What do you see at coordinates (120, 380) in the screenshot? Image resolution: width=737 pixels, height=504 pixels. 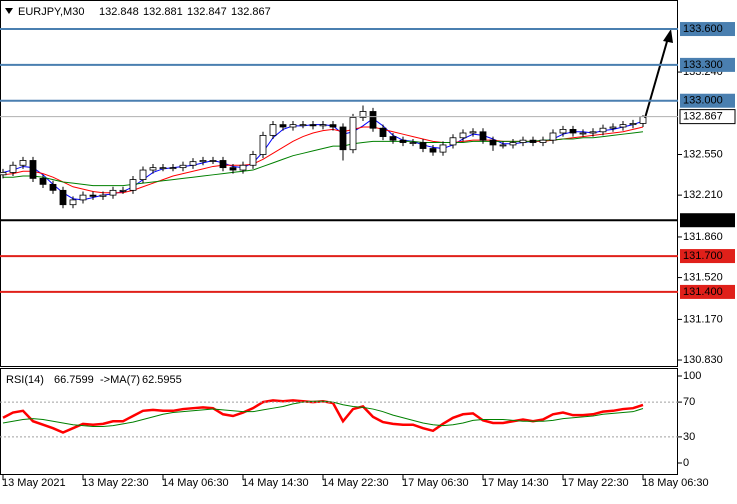 I see `rsi-ma-label: ->MA(7)` at bounding box center [120, 380].